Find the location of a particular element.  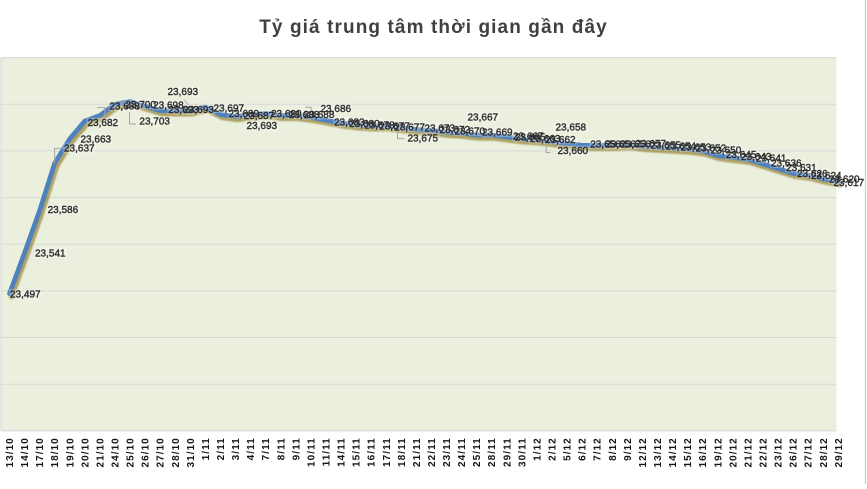

svg-text: 19/10 is located at coordinates (70, 452).